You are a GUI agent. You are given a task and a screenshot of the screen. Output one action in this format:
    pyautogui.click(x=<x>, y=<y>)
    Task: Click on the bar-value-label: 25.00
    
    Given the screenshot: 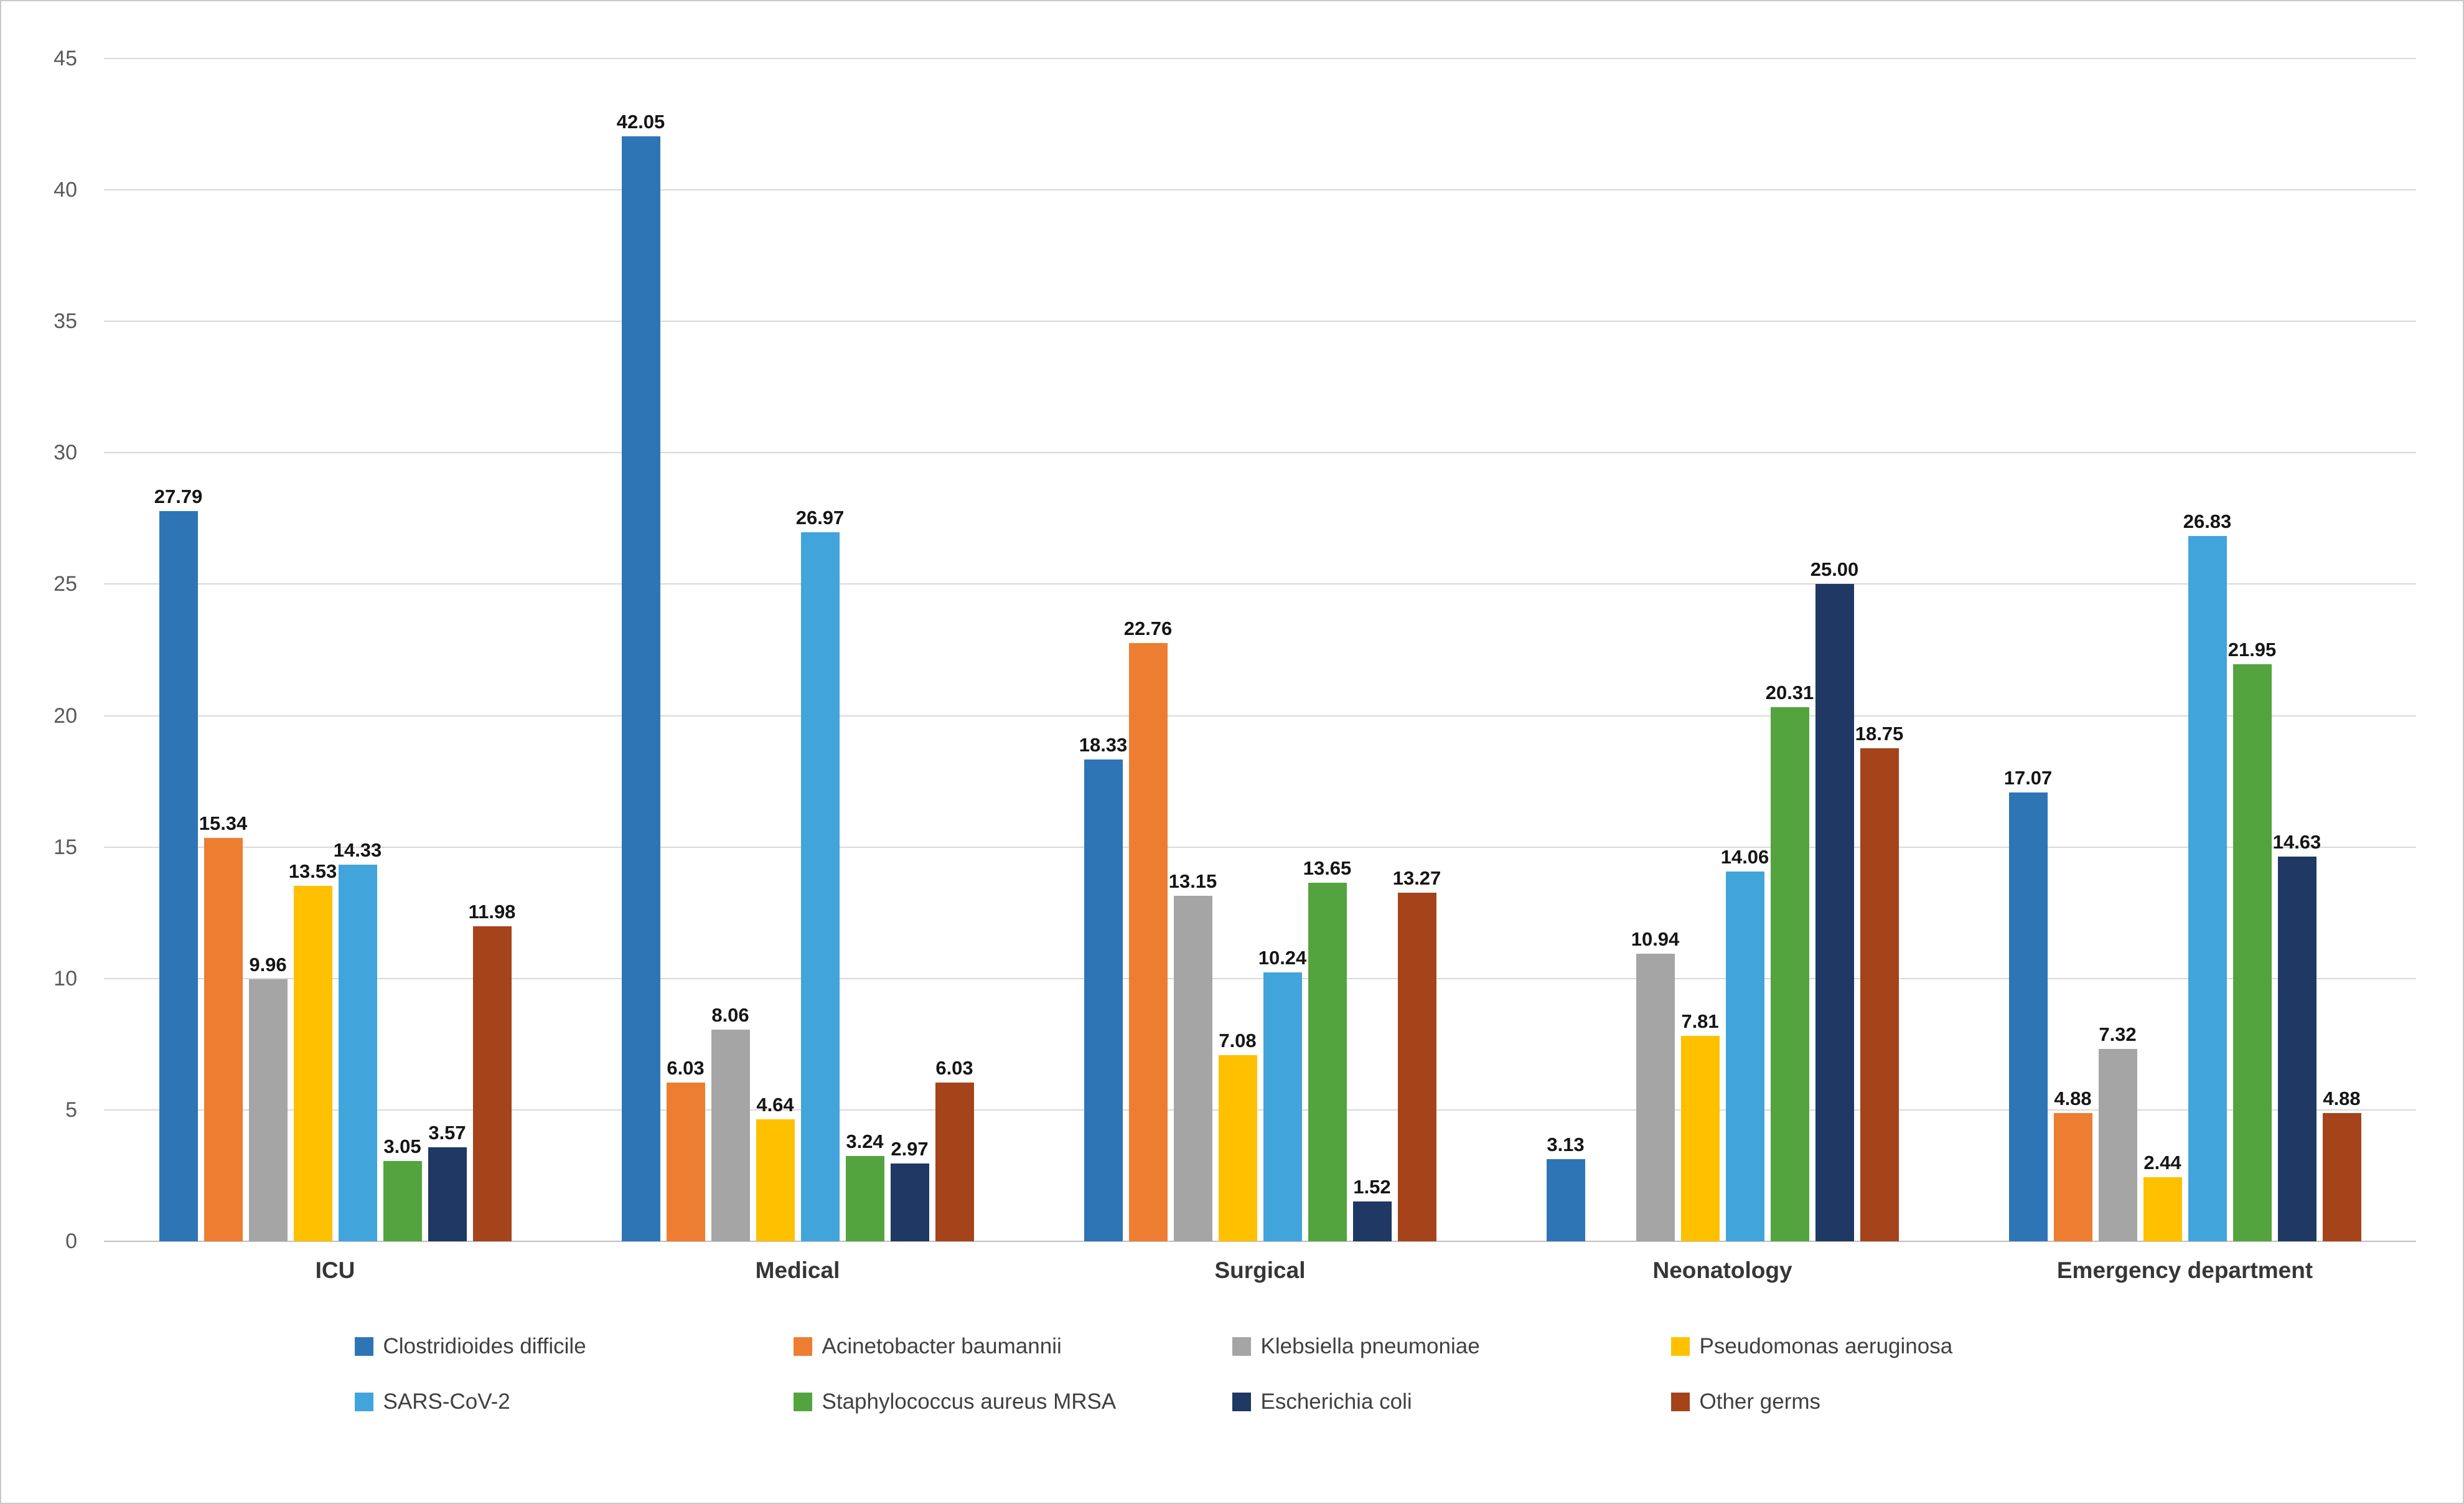 What is the action you would take?
    pyautogui.click(x=1834, y=569)
    